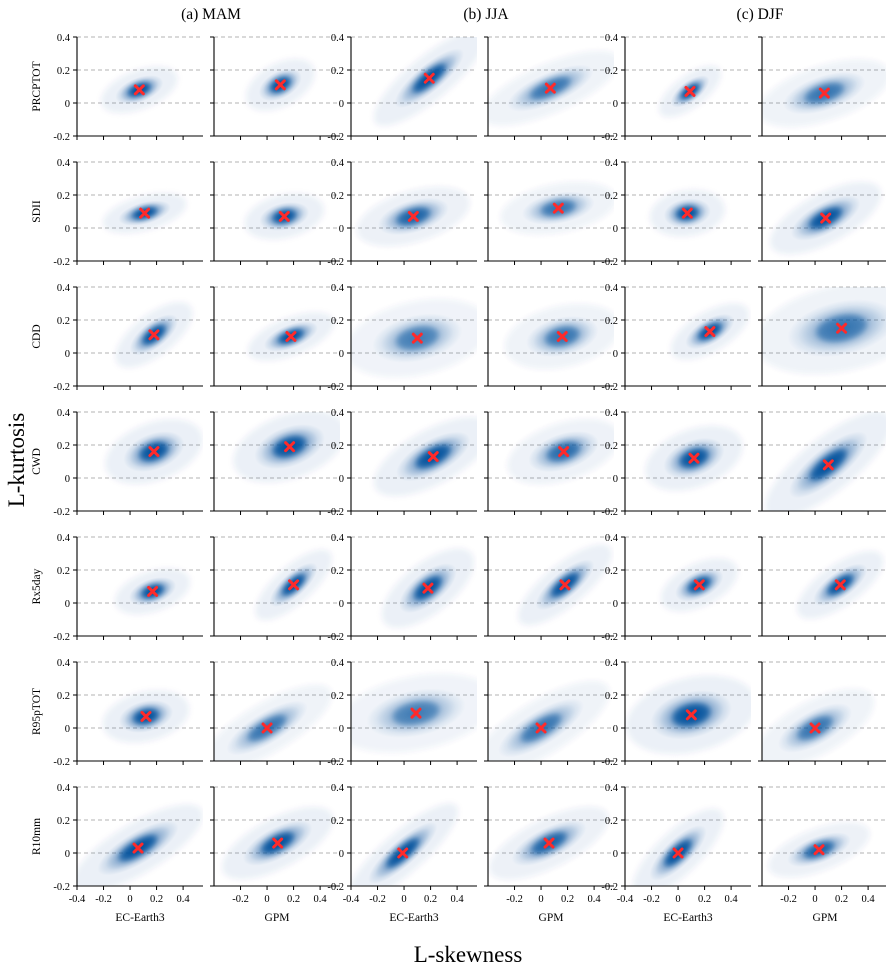 The image size is (886, 974). What do you see at coordinates (549, 713) in the screenshot?
I see `panel-r95ptot-jja-gpm` at bounding box center [549, 713].